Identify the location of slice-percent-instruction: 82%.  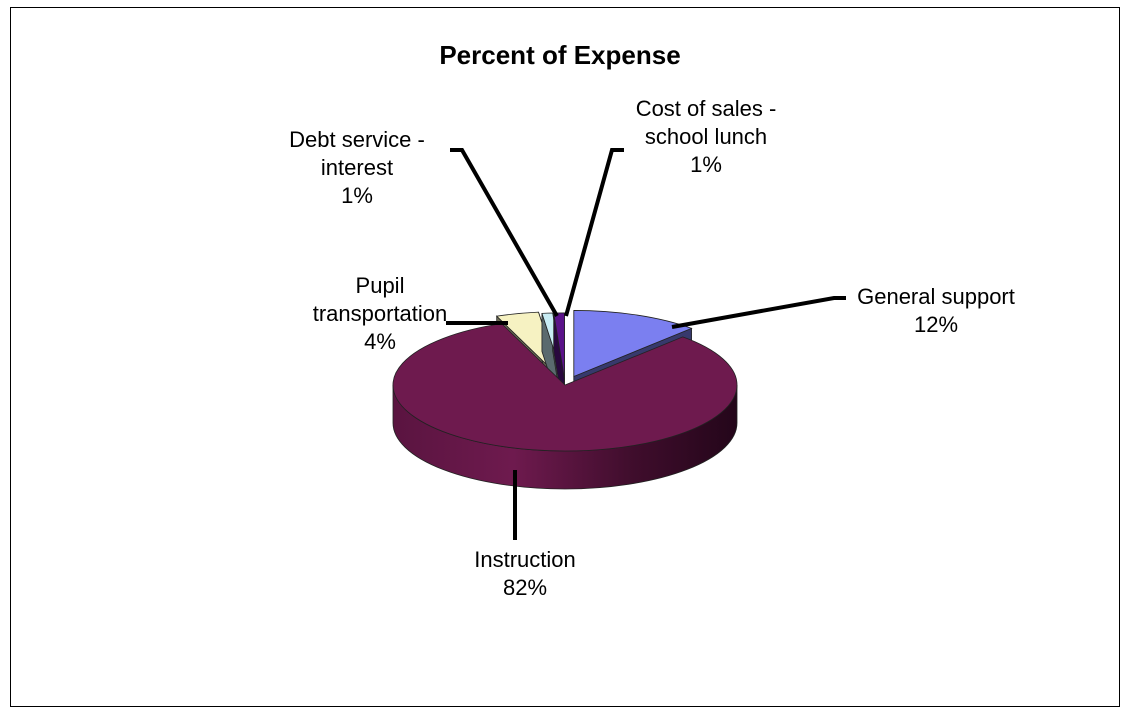
(525, 587).